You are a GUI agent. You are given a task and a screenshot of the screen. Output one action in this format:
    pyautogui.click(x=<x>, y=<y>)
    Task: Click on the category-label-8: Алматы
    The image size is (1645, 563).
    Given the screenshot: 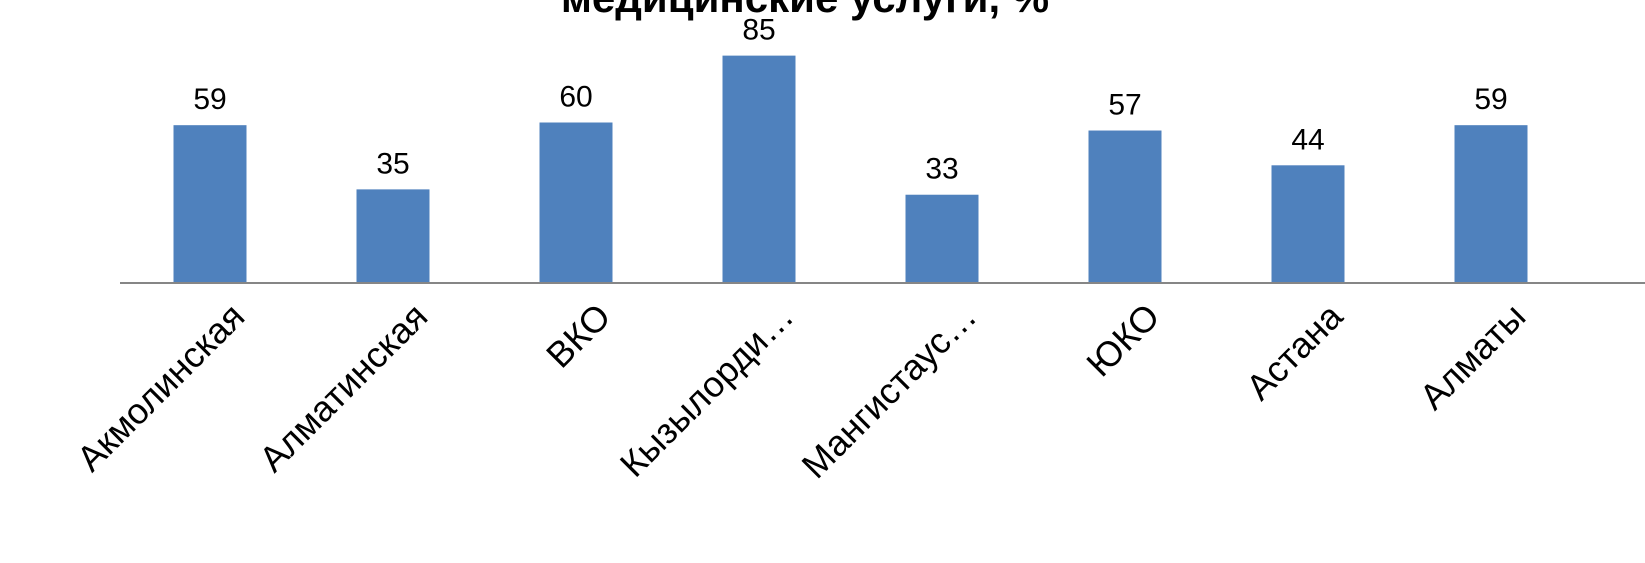 What is the action you would take?
    pyautogui.click(x=1472, y=356)
    